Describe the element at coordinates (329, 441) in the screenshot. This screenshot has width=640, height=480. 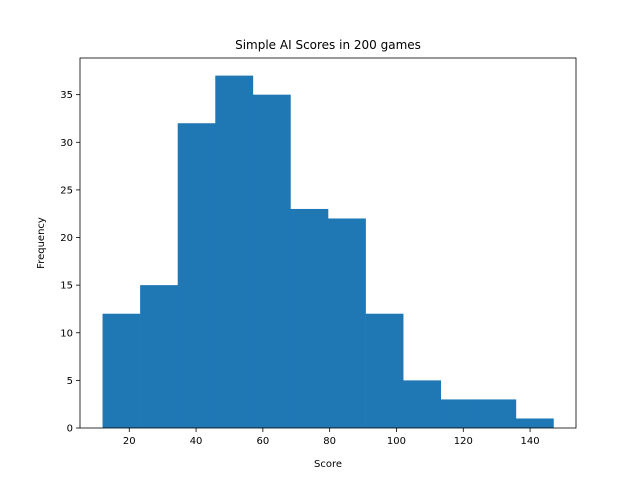
I see `x-tick-label: 80` at that location.